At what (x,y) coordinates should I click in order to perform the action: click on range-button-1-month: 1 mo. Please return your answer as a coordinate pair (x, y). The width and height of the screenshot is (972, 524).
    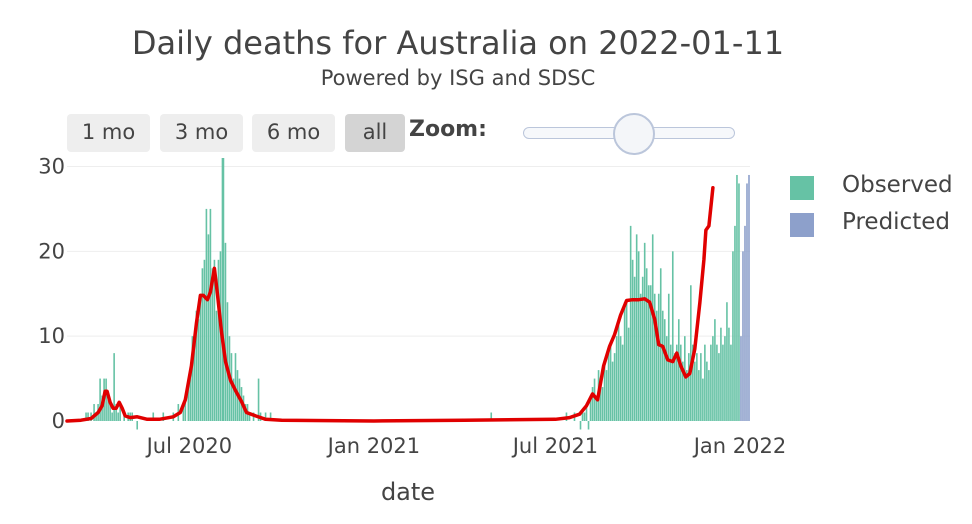
    Looking at the image, I should click on (108, 133).